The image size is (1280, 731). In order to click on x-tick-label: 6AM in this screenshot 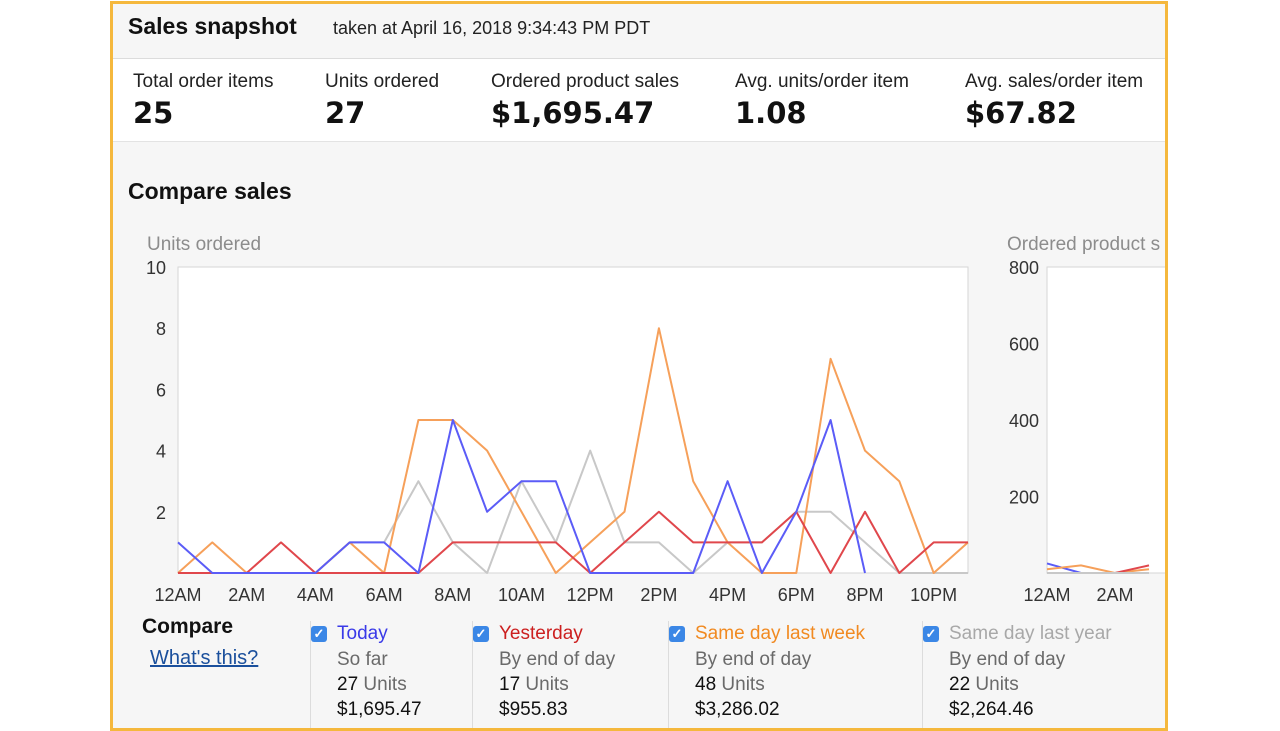, I will do `click(384, 595)`.